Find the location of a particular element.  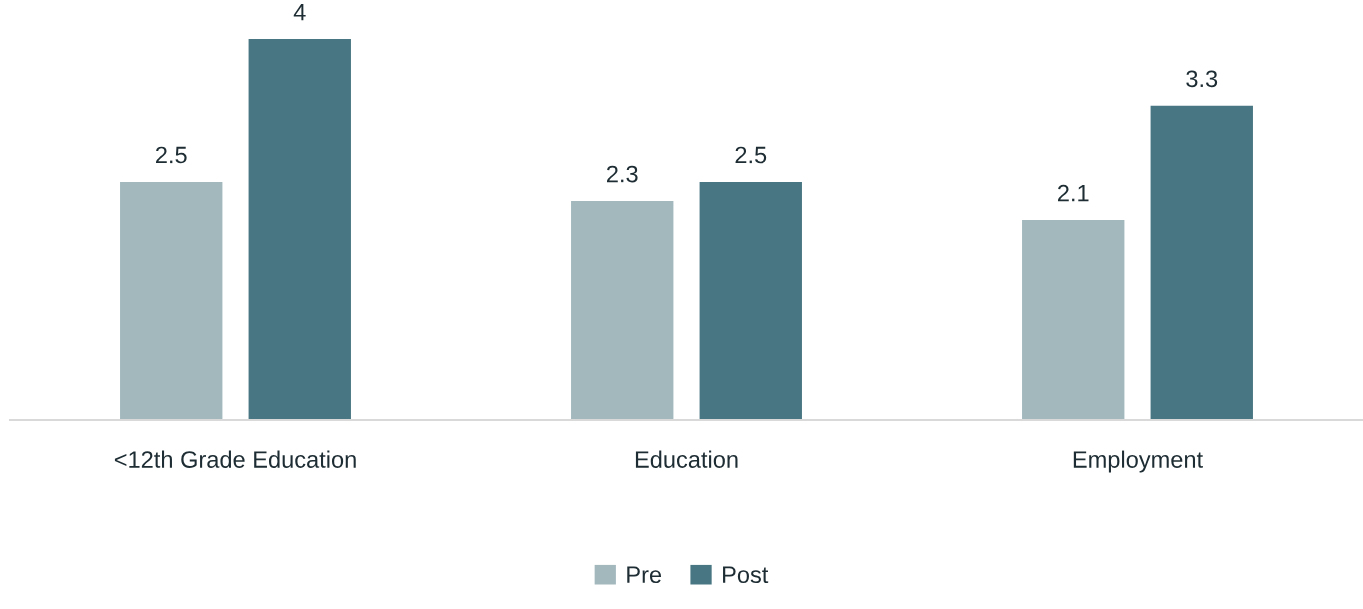

legend-label: Post is located at coordinates (746, 575).